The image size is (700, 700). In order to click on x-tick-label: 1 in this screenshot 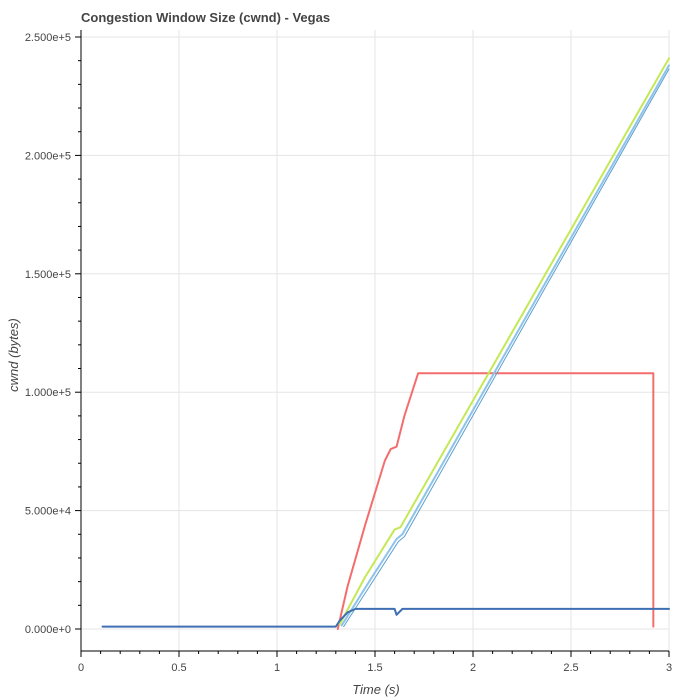, I will do `click(277, 668)`.